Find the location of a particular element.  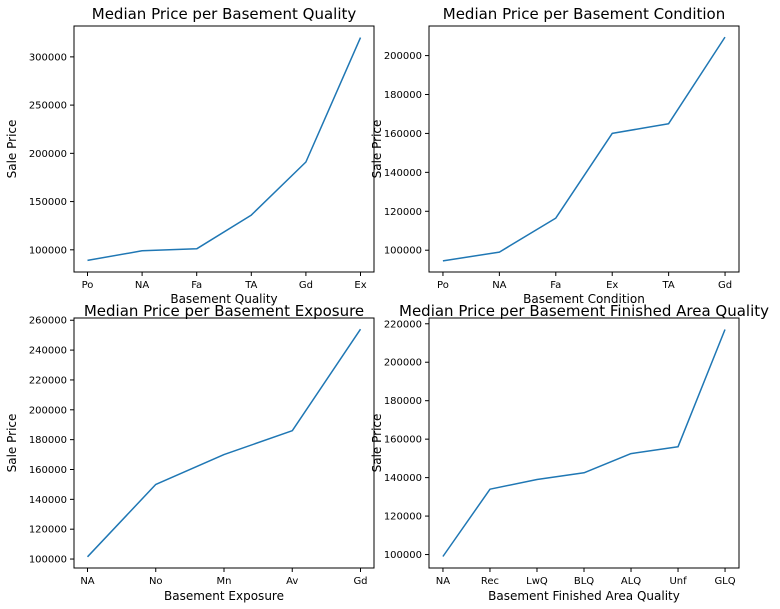

x-tick-label: GLQ is located at coordinates (724, 581).